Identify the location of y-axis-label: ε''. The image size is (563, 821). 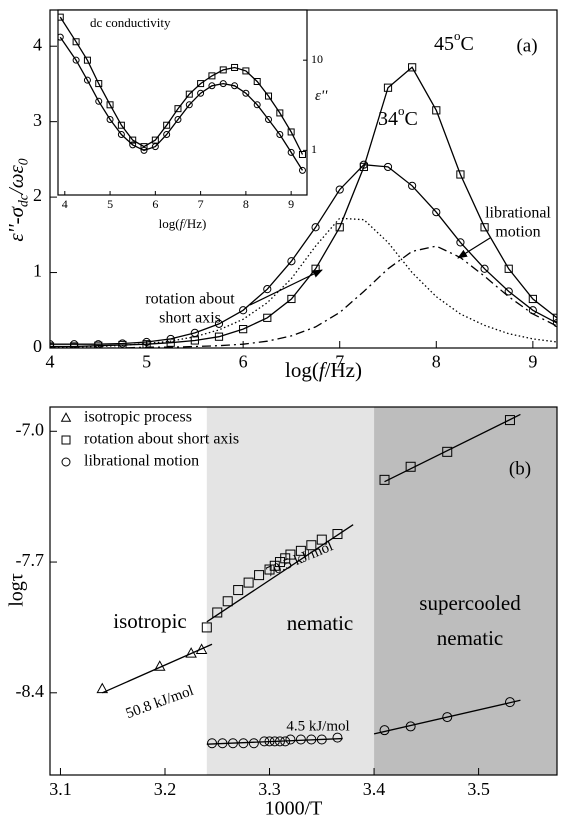
(321, 96).